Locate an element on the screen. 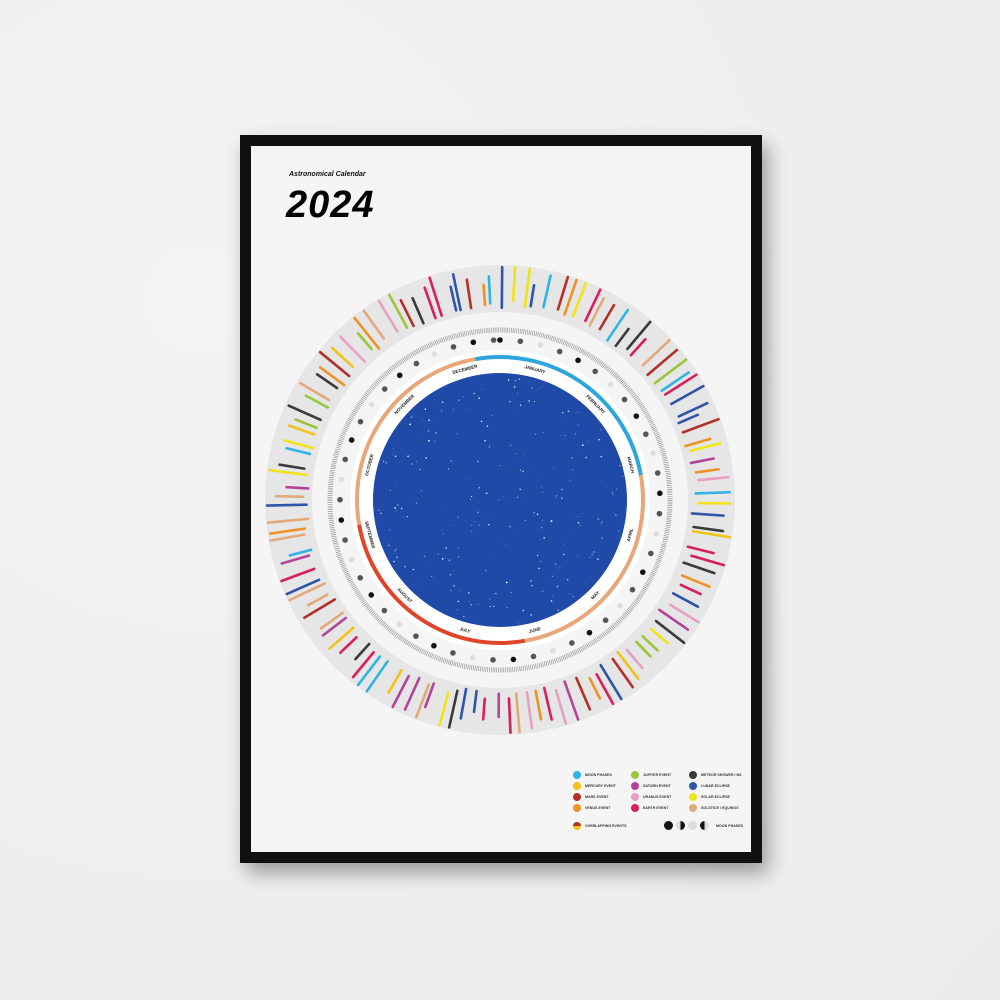 The image size is (1000, 1000). legend-item: METEOR SHOWER / NS is located at coordinates (716, 775).